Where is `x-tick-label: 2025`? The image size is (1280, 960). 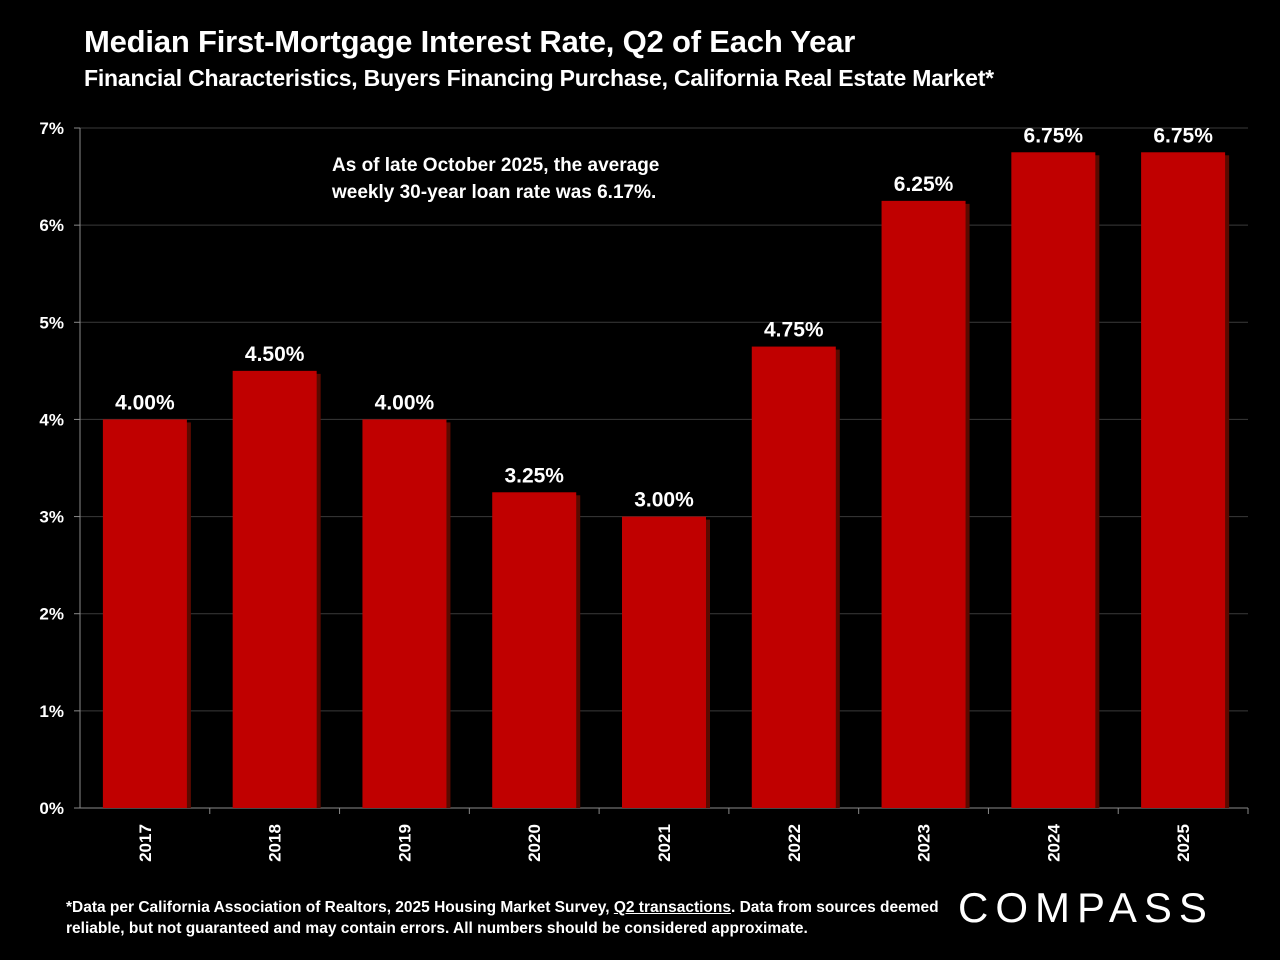 x-tick-label: 2025 is located at coordinates (1183, 843).